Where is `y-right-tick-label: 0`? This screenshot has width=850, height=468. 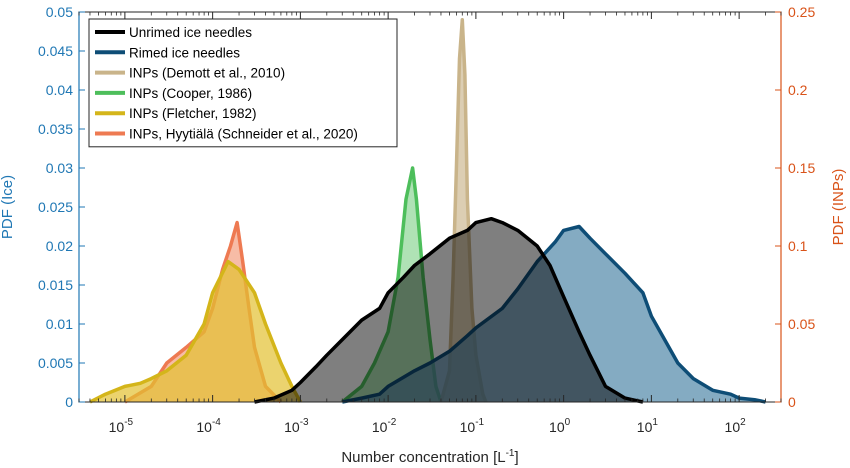
y-right-tick-label: 0 is located at coordinates (792, 402).